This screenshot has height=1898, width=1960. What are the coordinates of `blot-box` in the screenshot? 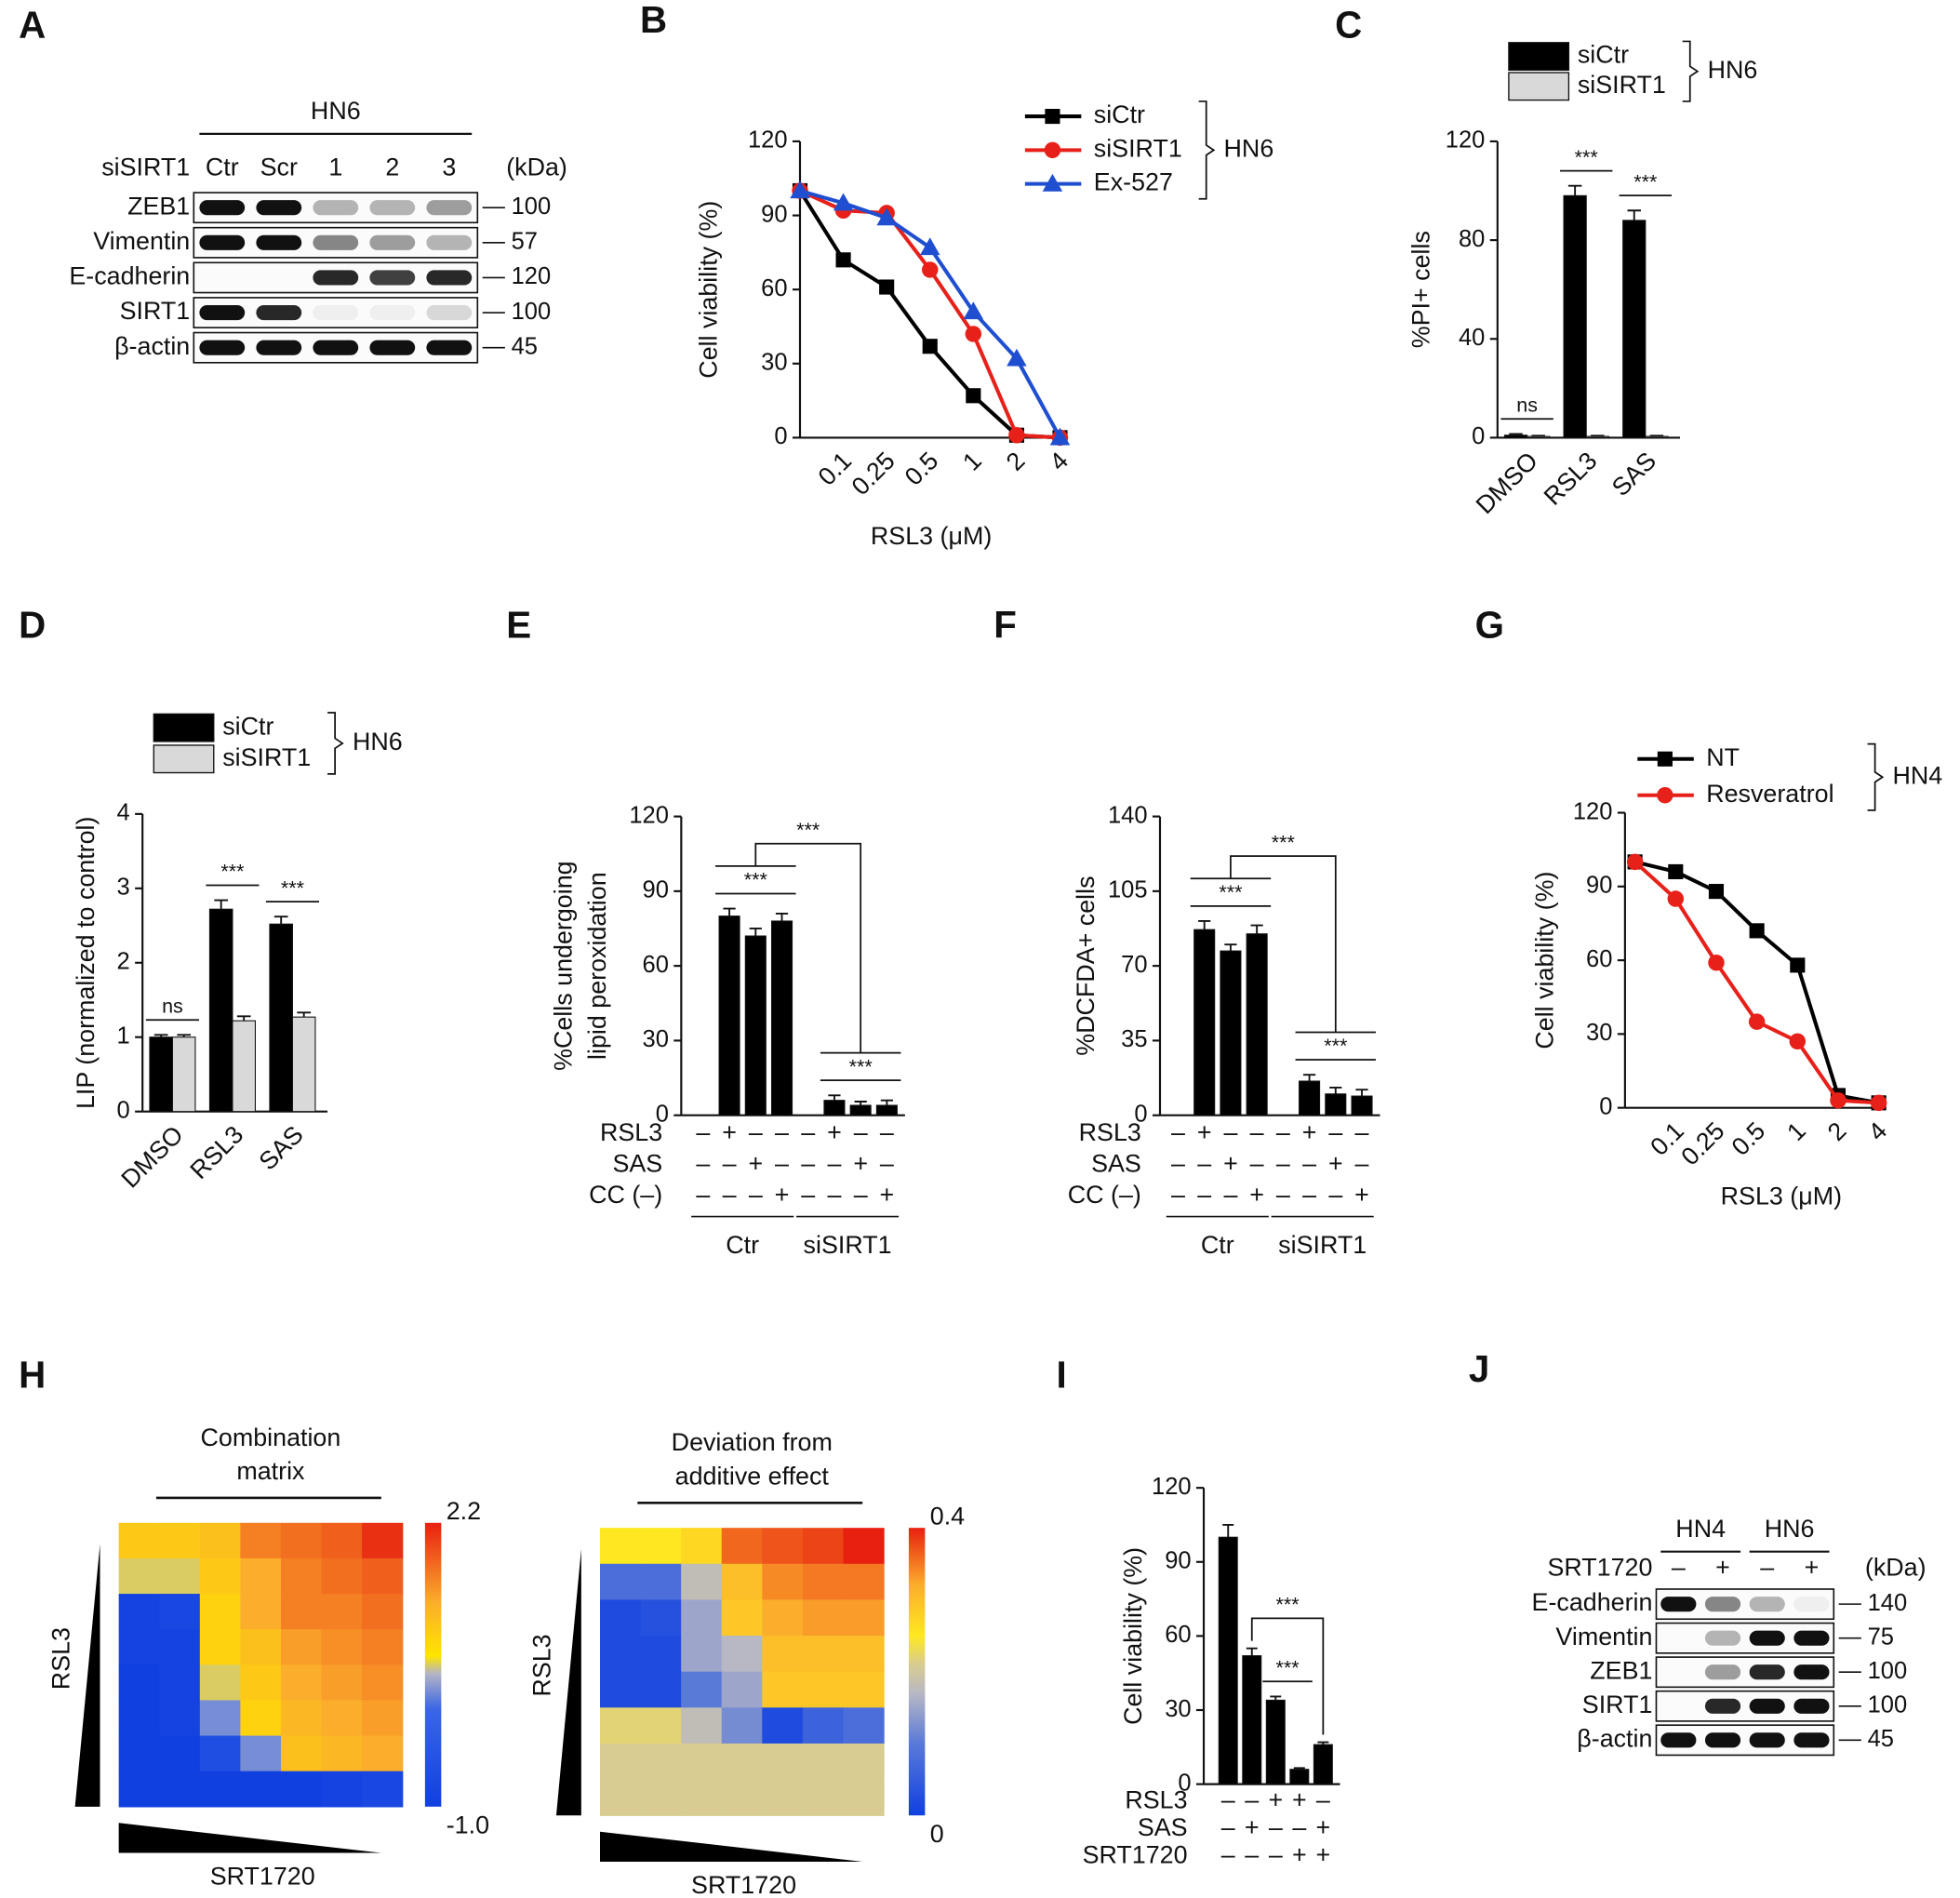 It's located at (336, 208).